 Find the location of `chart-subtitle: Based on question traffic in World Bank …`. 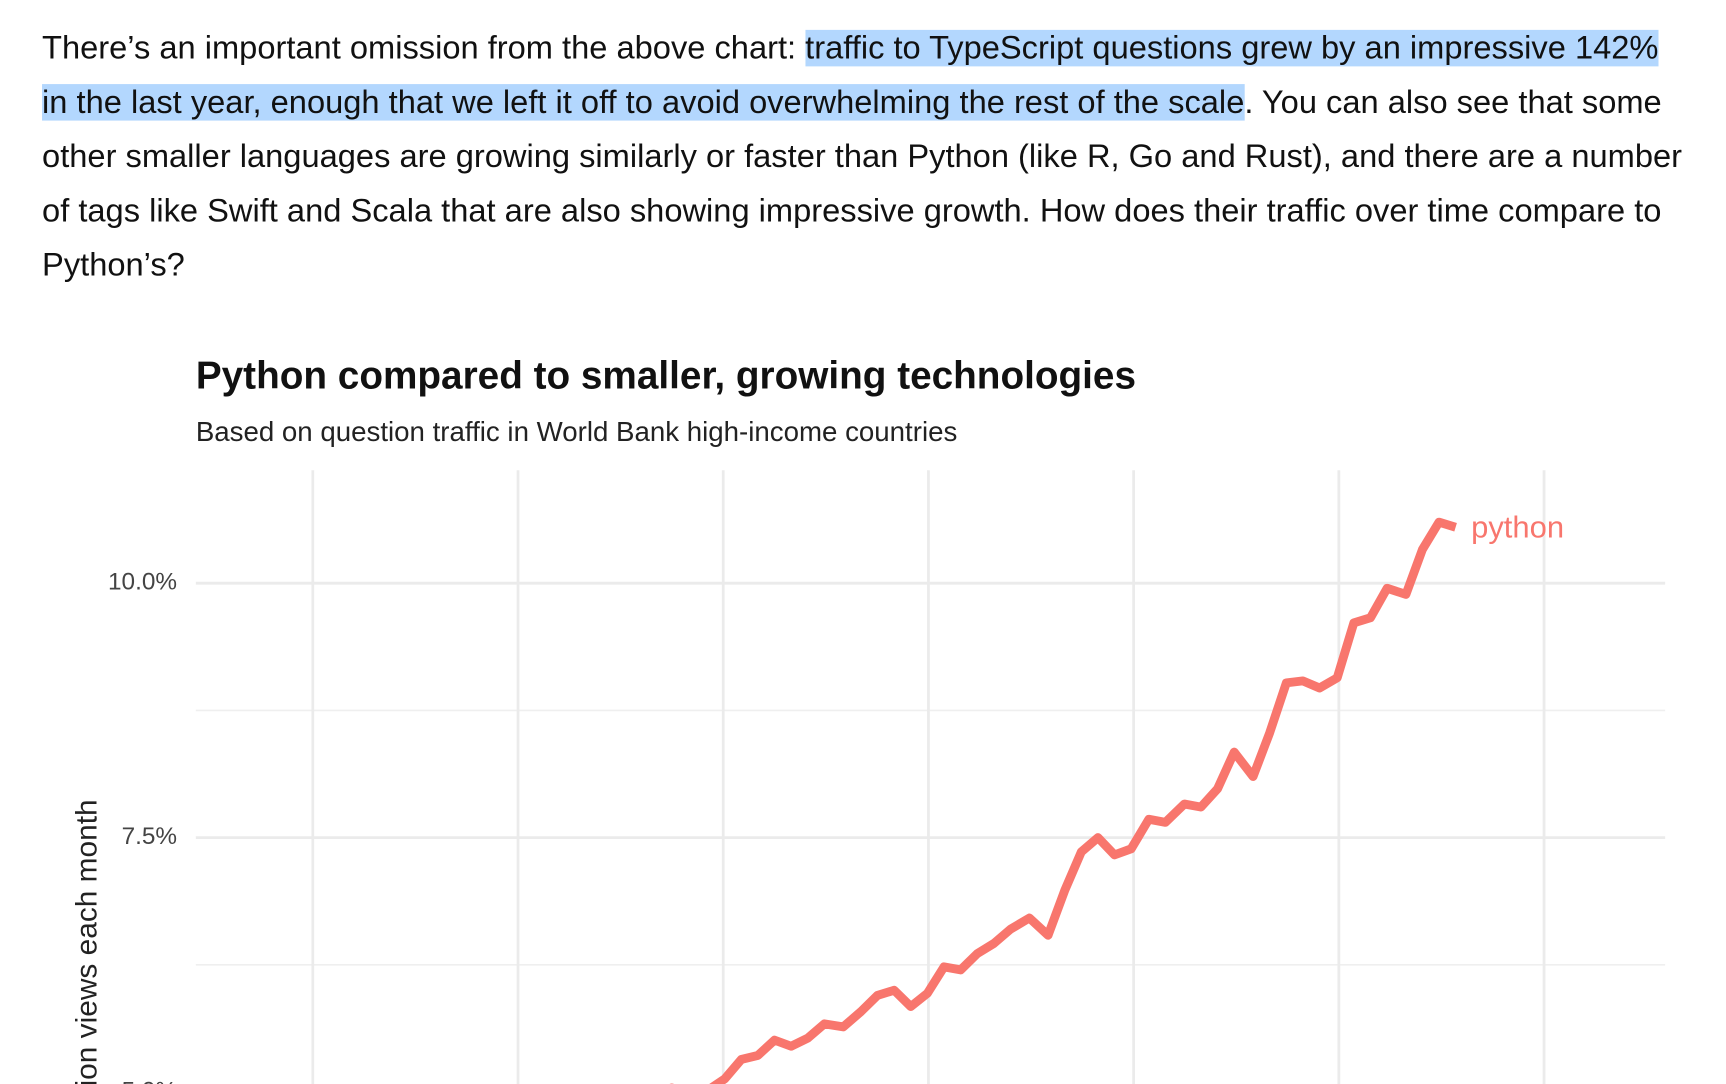

chart-subtitle: Based on question traffic in World Bank … is located at coordinates (576, 431).